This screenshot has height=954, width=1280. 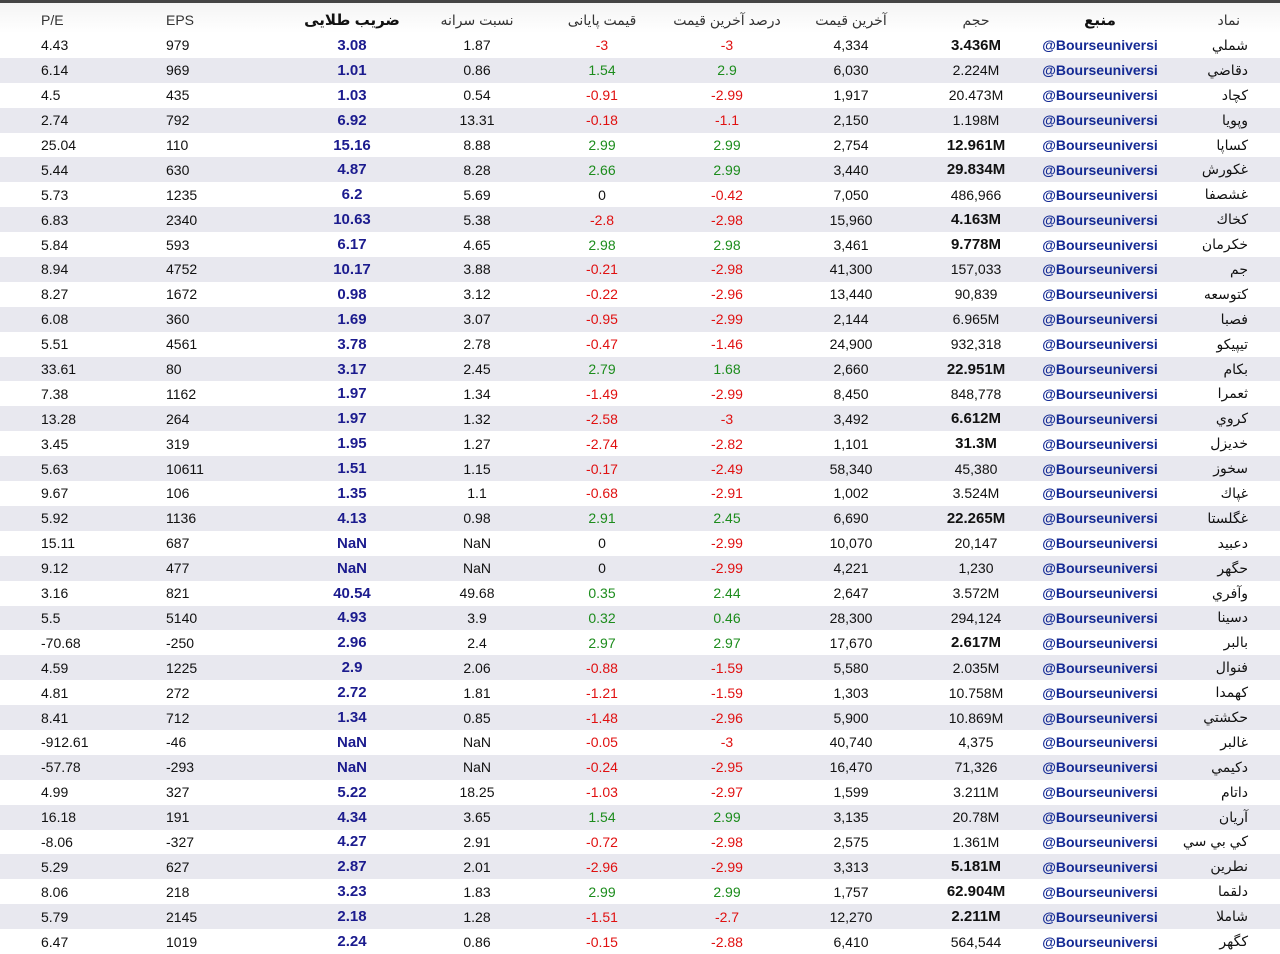 I want to click on final-price-pct: -0.88, so click(x=602, y=667).